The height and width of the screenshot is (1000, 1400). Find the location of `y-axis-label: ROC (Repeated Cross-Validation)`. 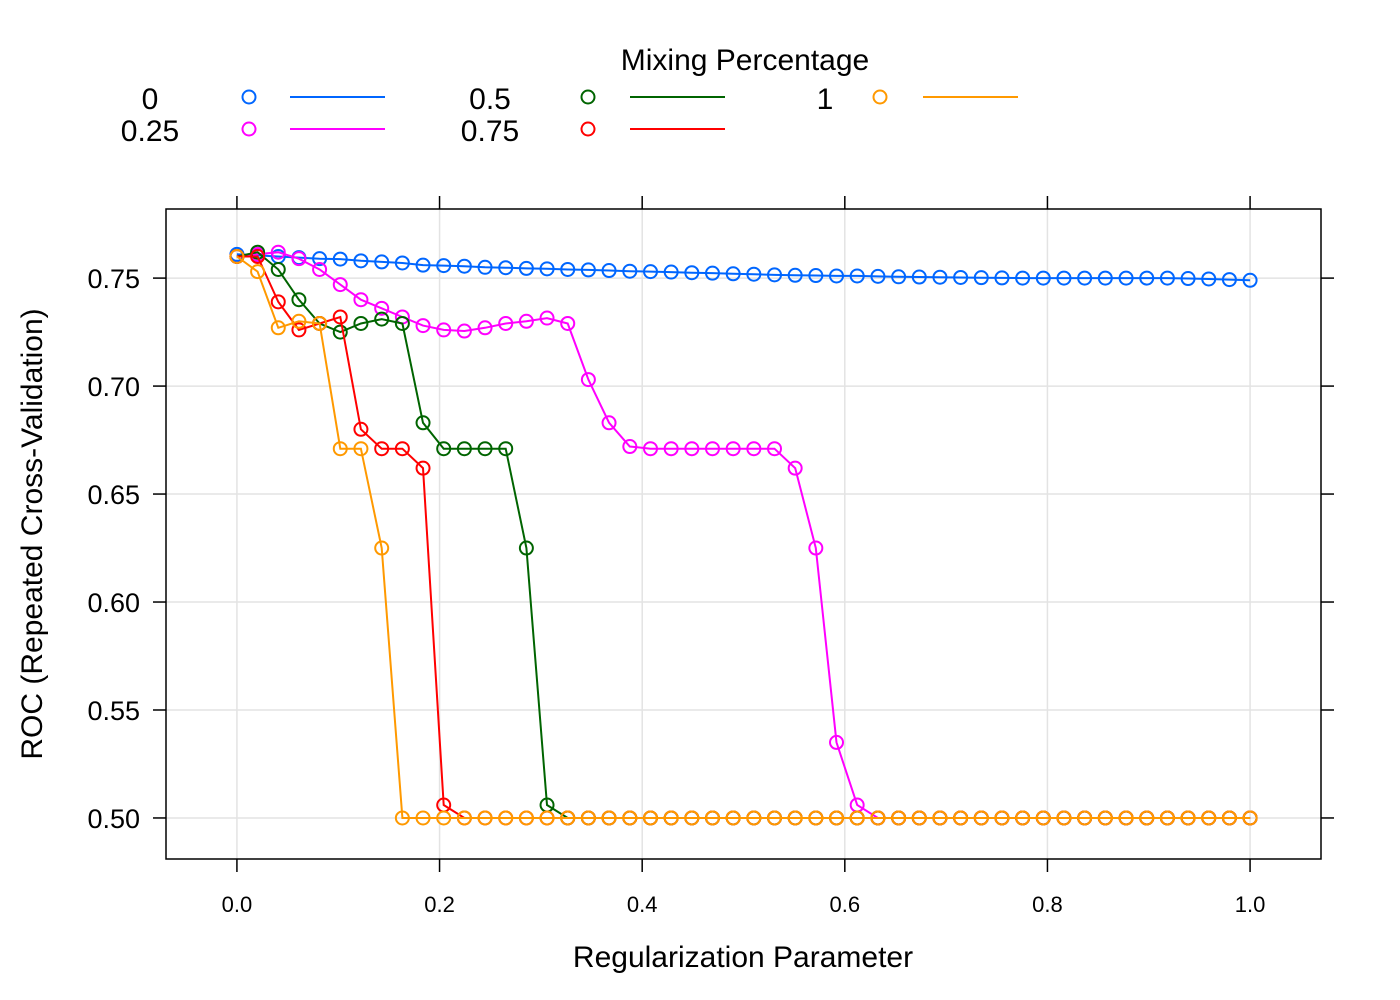

y-axis-label: ROC (Repeated Cross-Validation) is located at coordinates (32, 533).